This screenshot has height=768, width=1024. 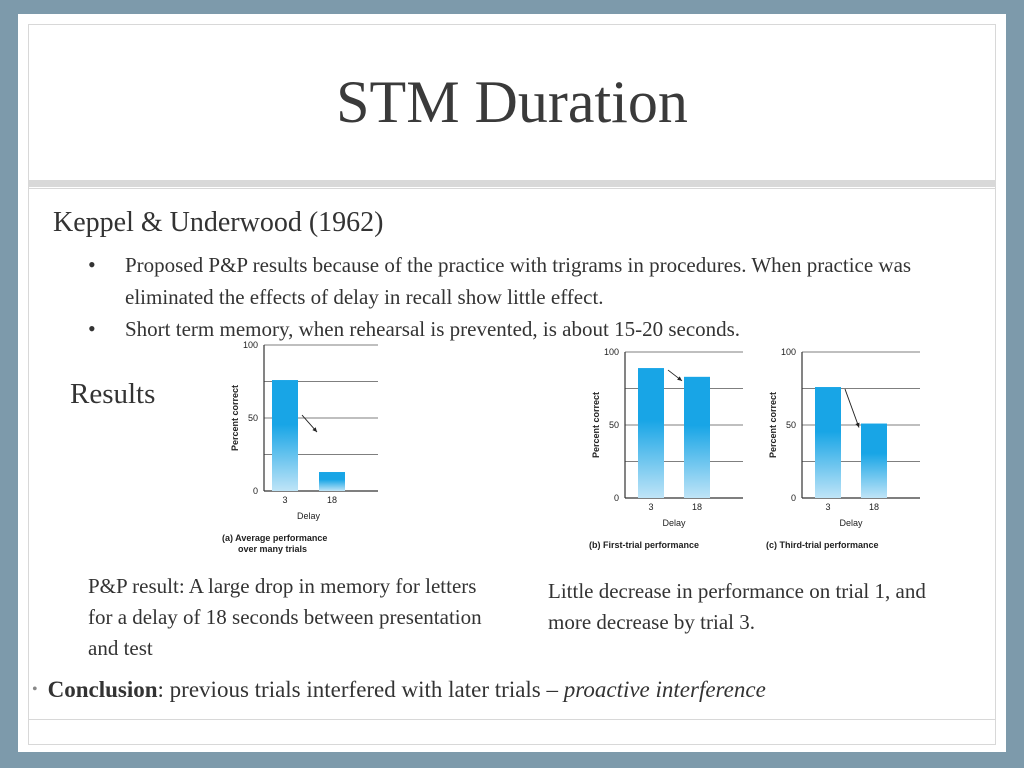 What do you see at coordinates (272, 549) in the screenshot?
I see `chart-title-line: over many trials` at bounding box center [272, 549].